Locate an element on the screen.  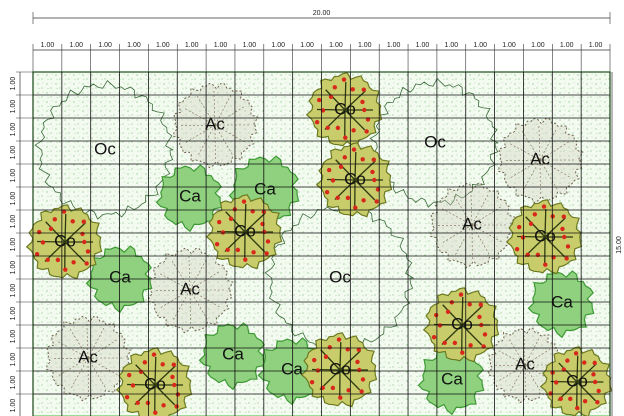
tree-canopy-outline is located at coordinates (104, 149).